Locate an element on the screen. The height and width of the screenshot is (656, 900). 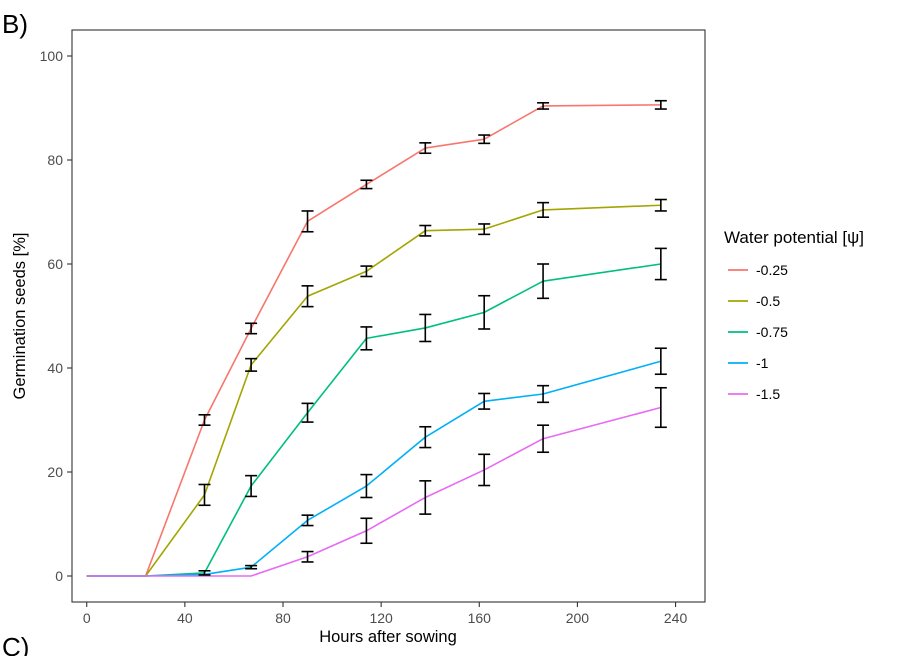
legend-label-2: -0.75 is located at coordinates (772, 332).